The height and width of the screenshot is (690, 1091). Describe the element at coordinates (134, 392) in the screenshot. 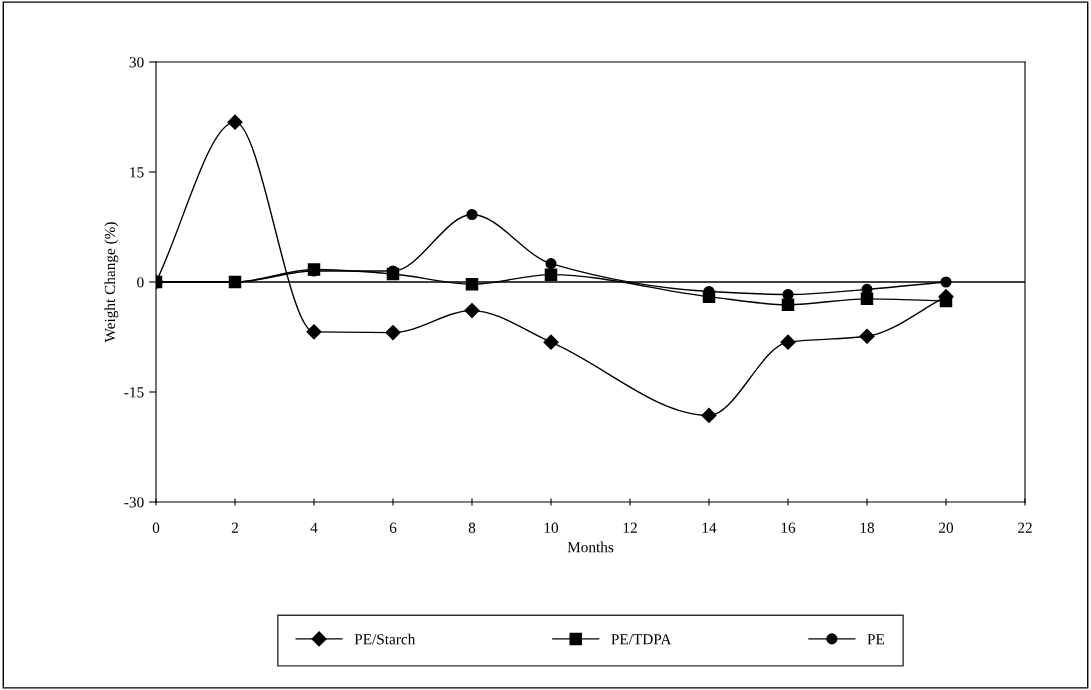

I see `y-tick-label: -15` at that location.